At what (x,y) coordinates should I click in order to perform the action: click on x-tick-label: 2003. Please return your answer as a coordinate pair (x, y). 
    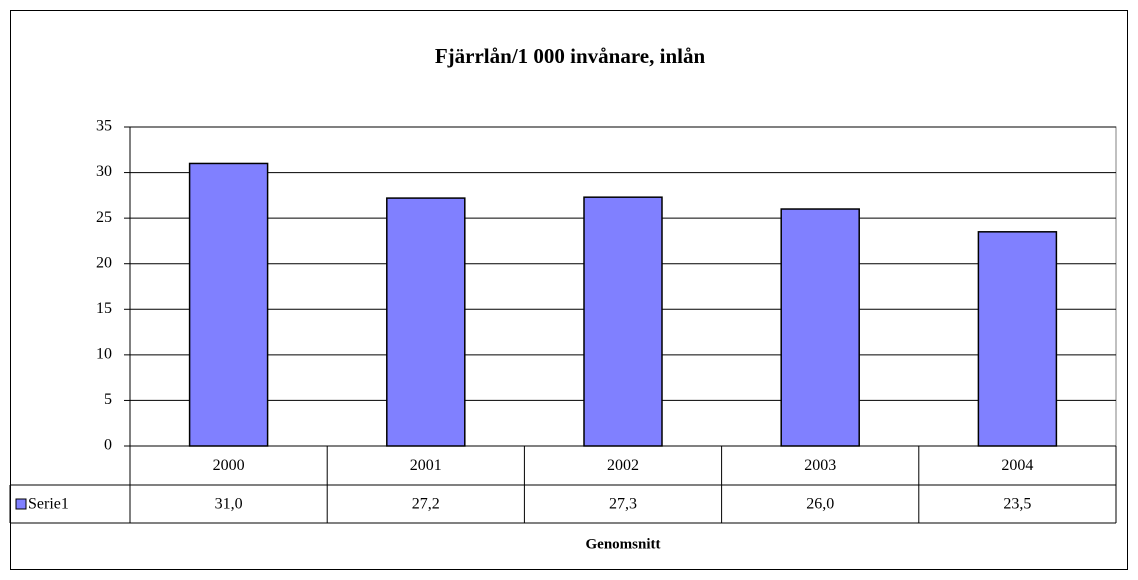
    Looking at the image, I should click on (820, 465).